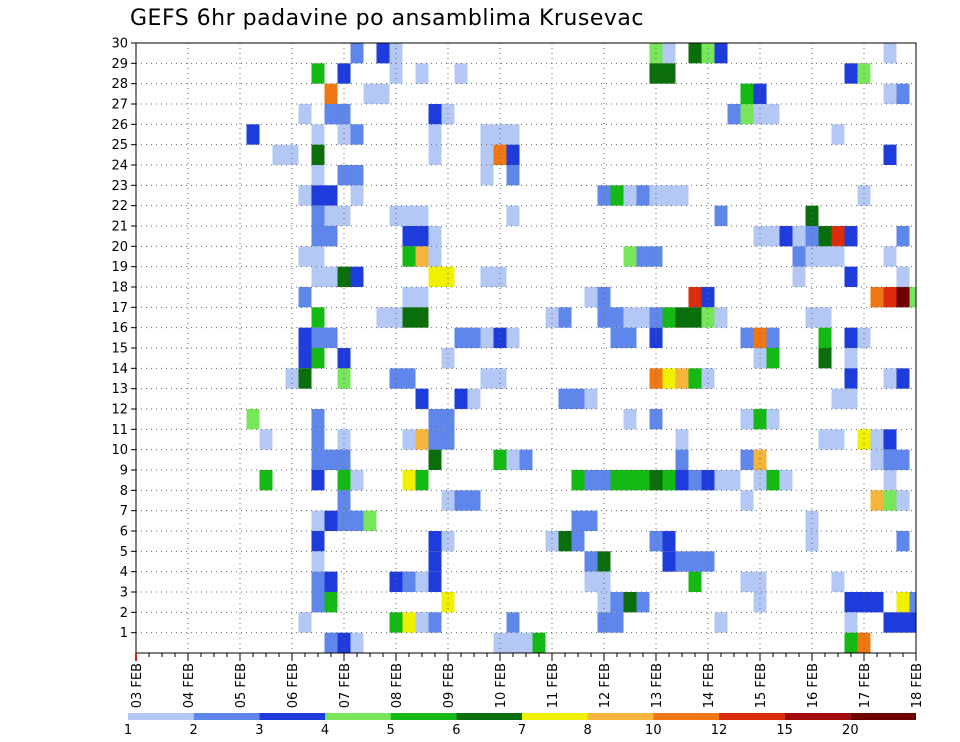 Image resolution: width=960 pixels, height=742 pixels. What do you see at coordinates (119, 389) in the screenshot?
I see `y-tick-label: 13` at bounding box center [119, 389].